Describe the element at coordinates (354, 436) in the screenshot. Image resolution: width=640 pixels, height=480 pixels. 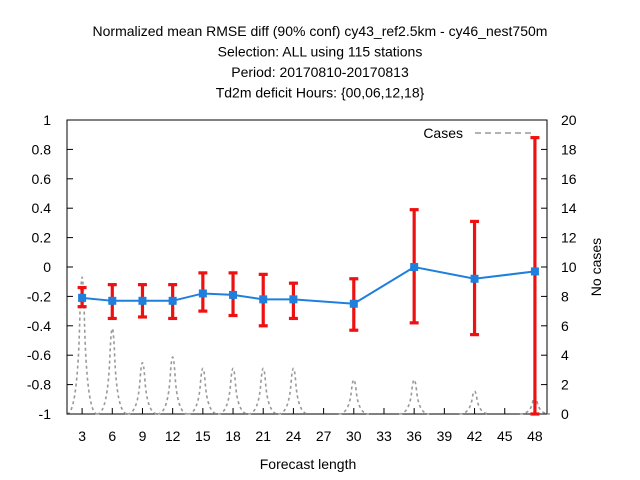
I see `x-tick-label: 30` at that location.